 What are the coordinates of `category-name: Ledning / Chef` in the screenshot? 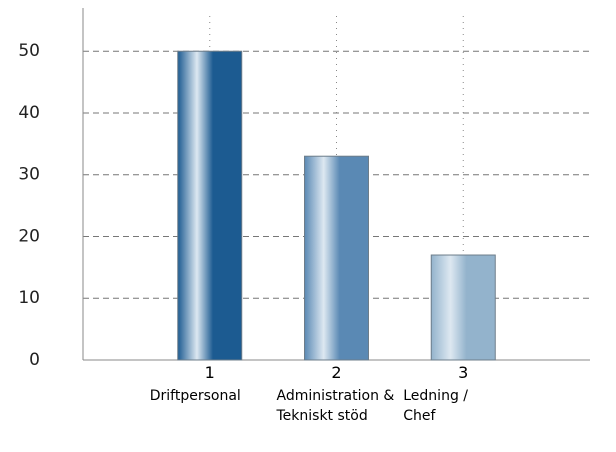 It's located at (435, 406).